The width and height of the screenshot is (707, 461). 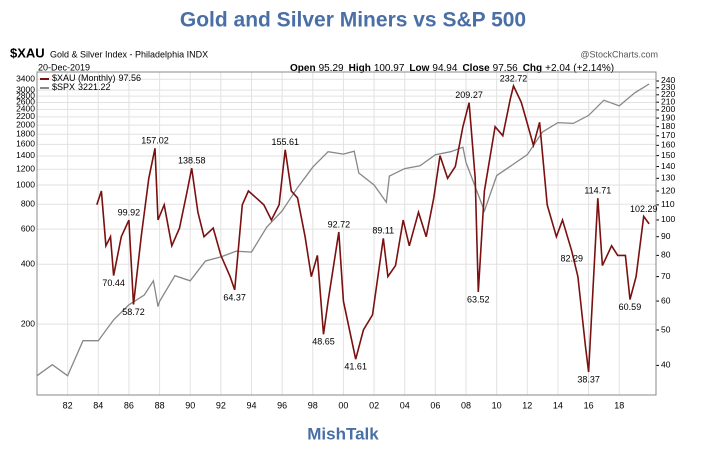 What do you see at coordinates (444, 68) in the screenshot?
I see `quote-value: 94.94` at bounding box center [444, 68].